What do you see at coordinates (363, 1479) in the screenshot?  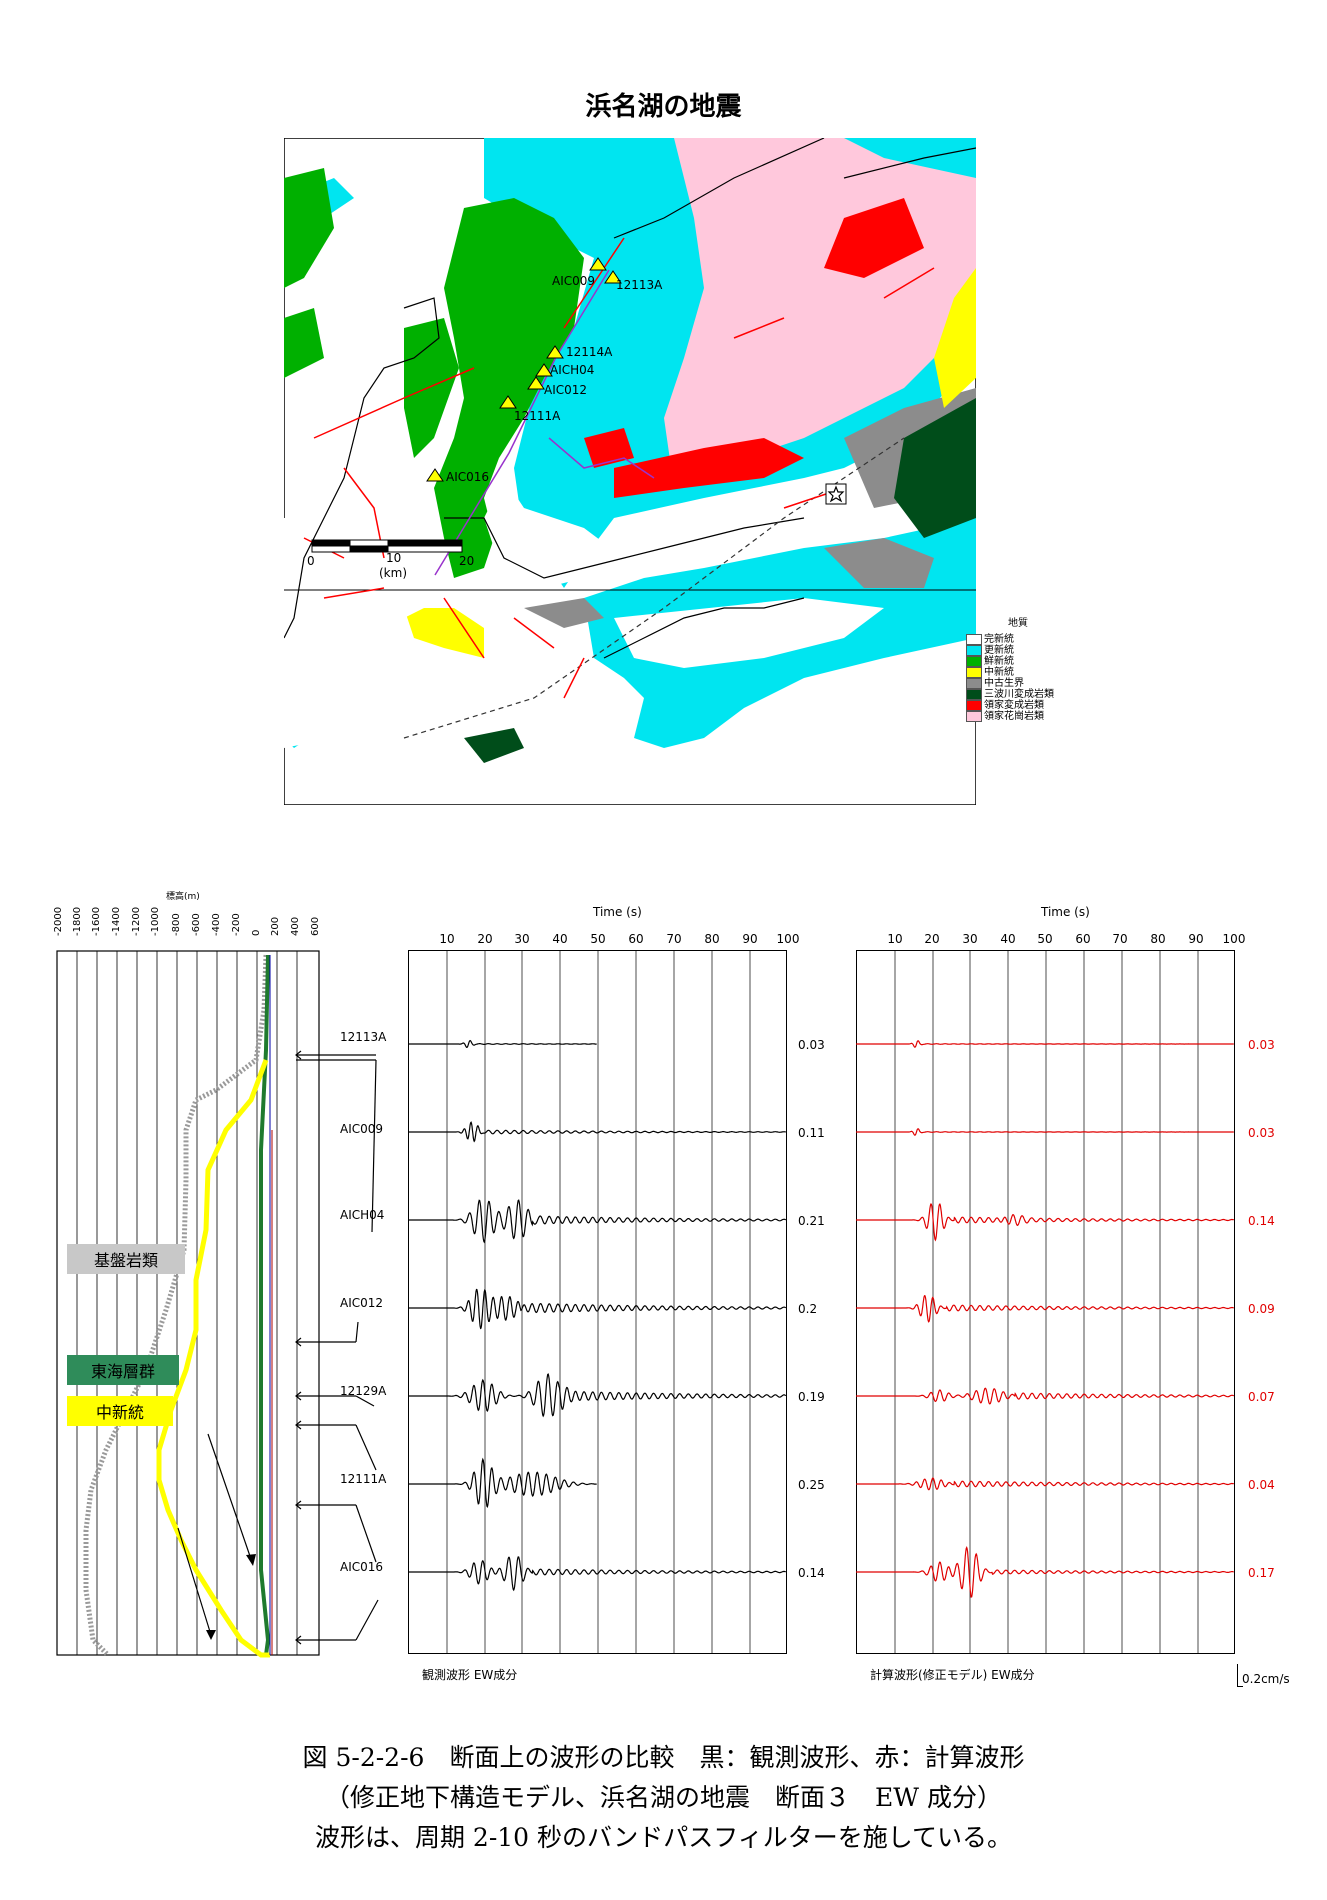 I see `station-label-12111A: 12111A` at bounding box center [363, 1479].